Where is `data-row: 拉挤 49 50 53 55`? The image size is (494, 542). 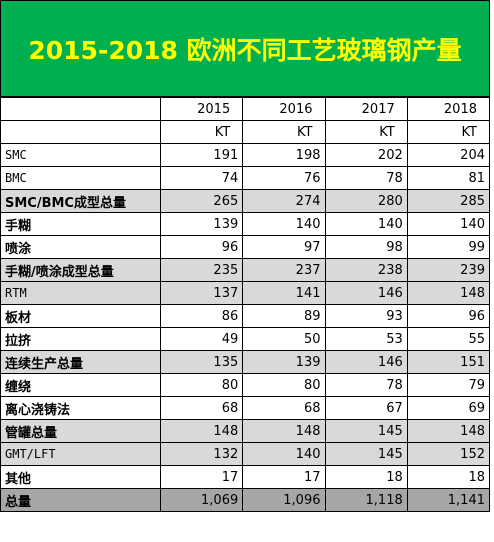
data-row: 拉挤 49 50 53 55 is located at coordinates (245, 339).